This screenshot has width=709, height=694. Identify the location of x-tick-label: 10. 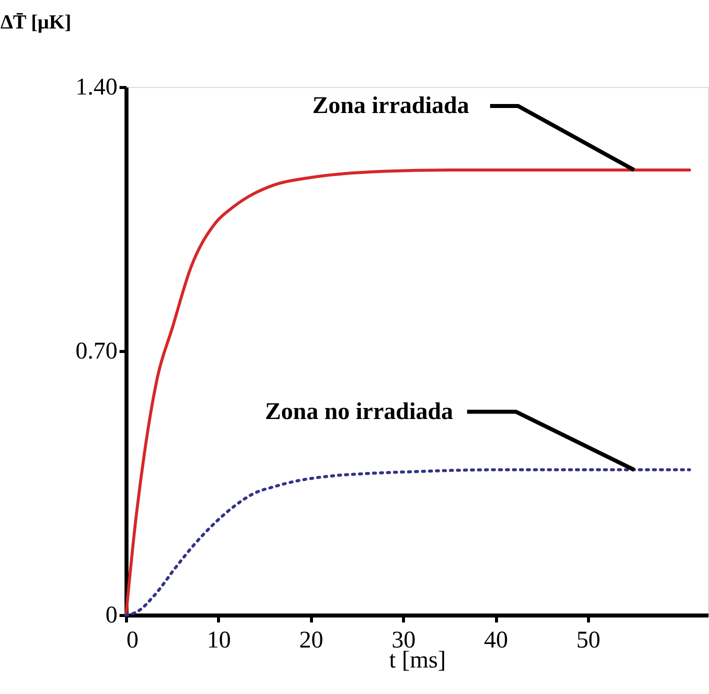
(218, 641).